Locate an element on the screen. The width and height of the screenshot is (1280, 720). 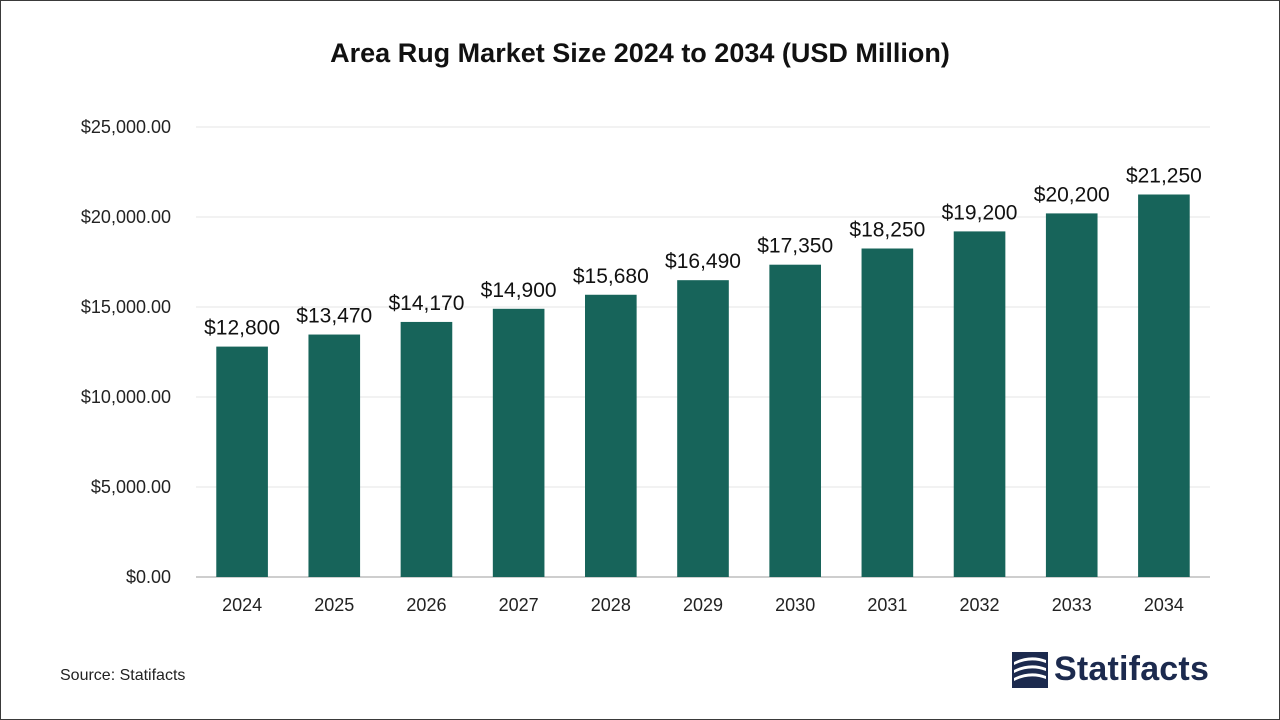
x-tick-label: 2030 is located at coordinates (795, 605).